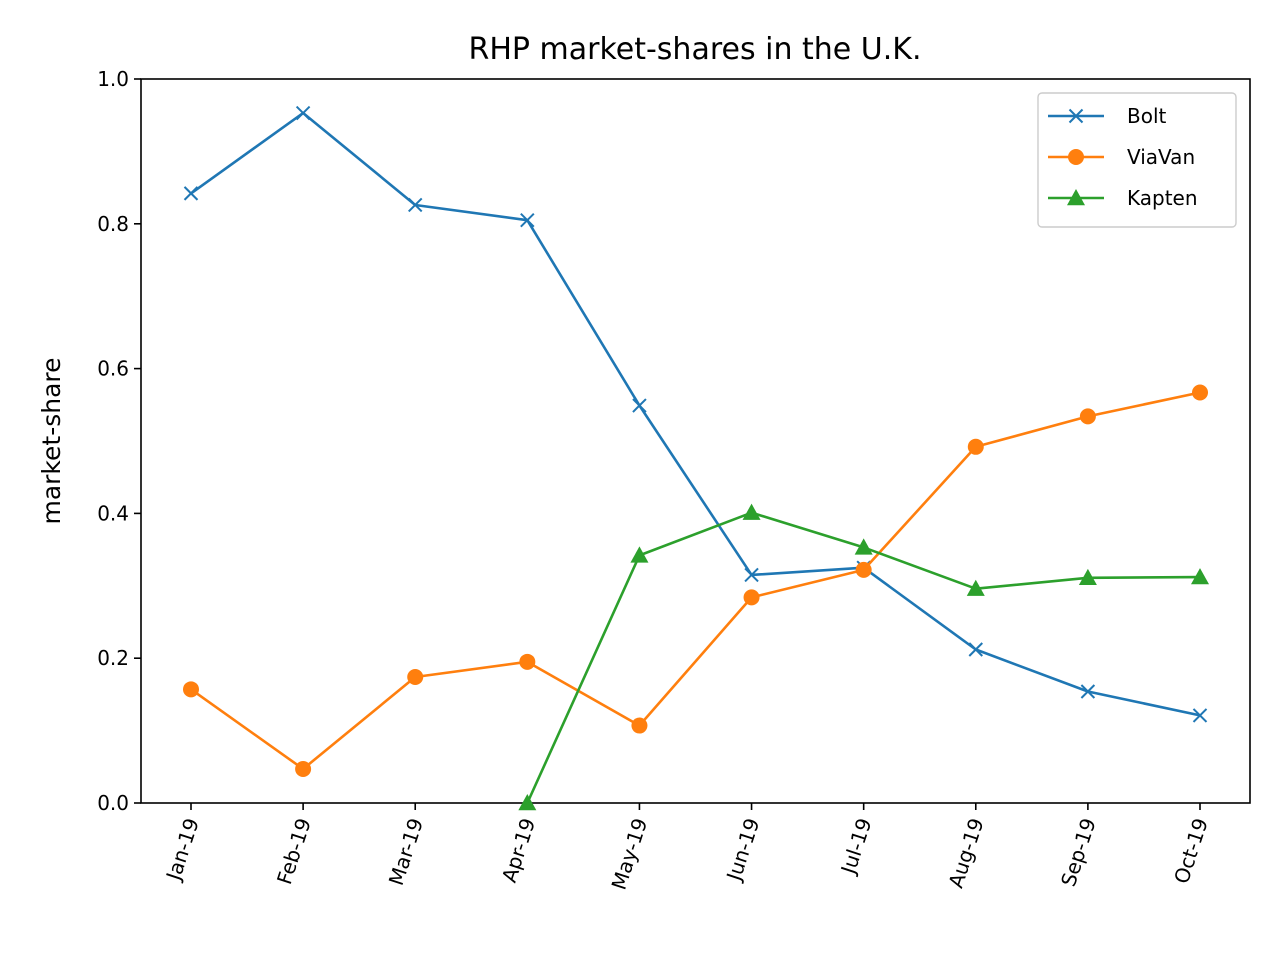  Describe the element at coordinates (855, 846) in the screenshot. I see `x-tick-label: Jul-19` at that location.